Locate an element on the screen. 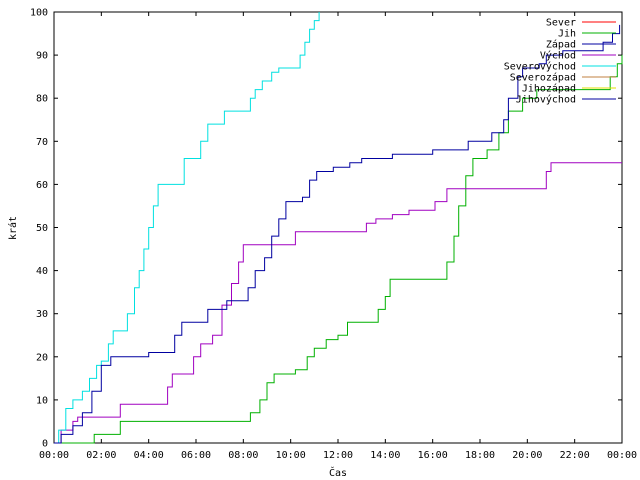 The image size is (640, 480). legend-label: Severovýchod is located at coordinates (540, 67).